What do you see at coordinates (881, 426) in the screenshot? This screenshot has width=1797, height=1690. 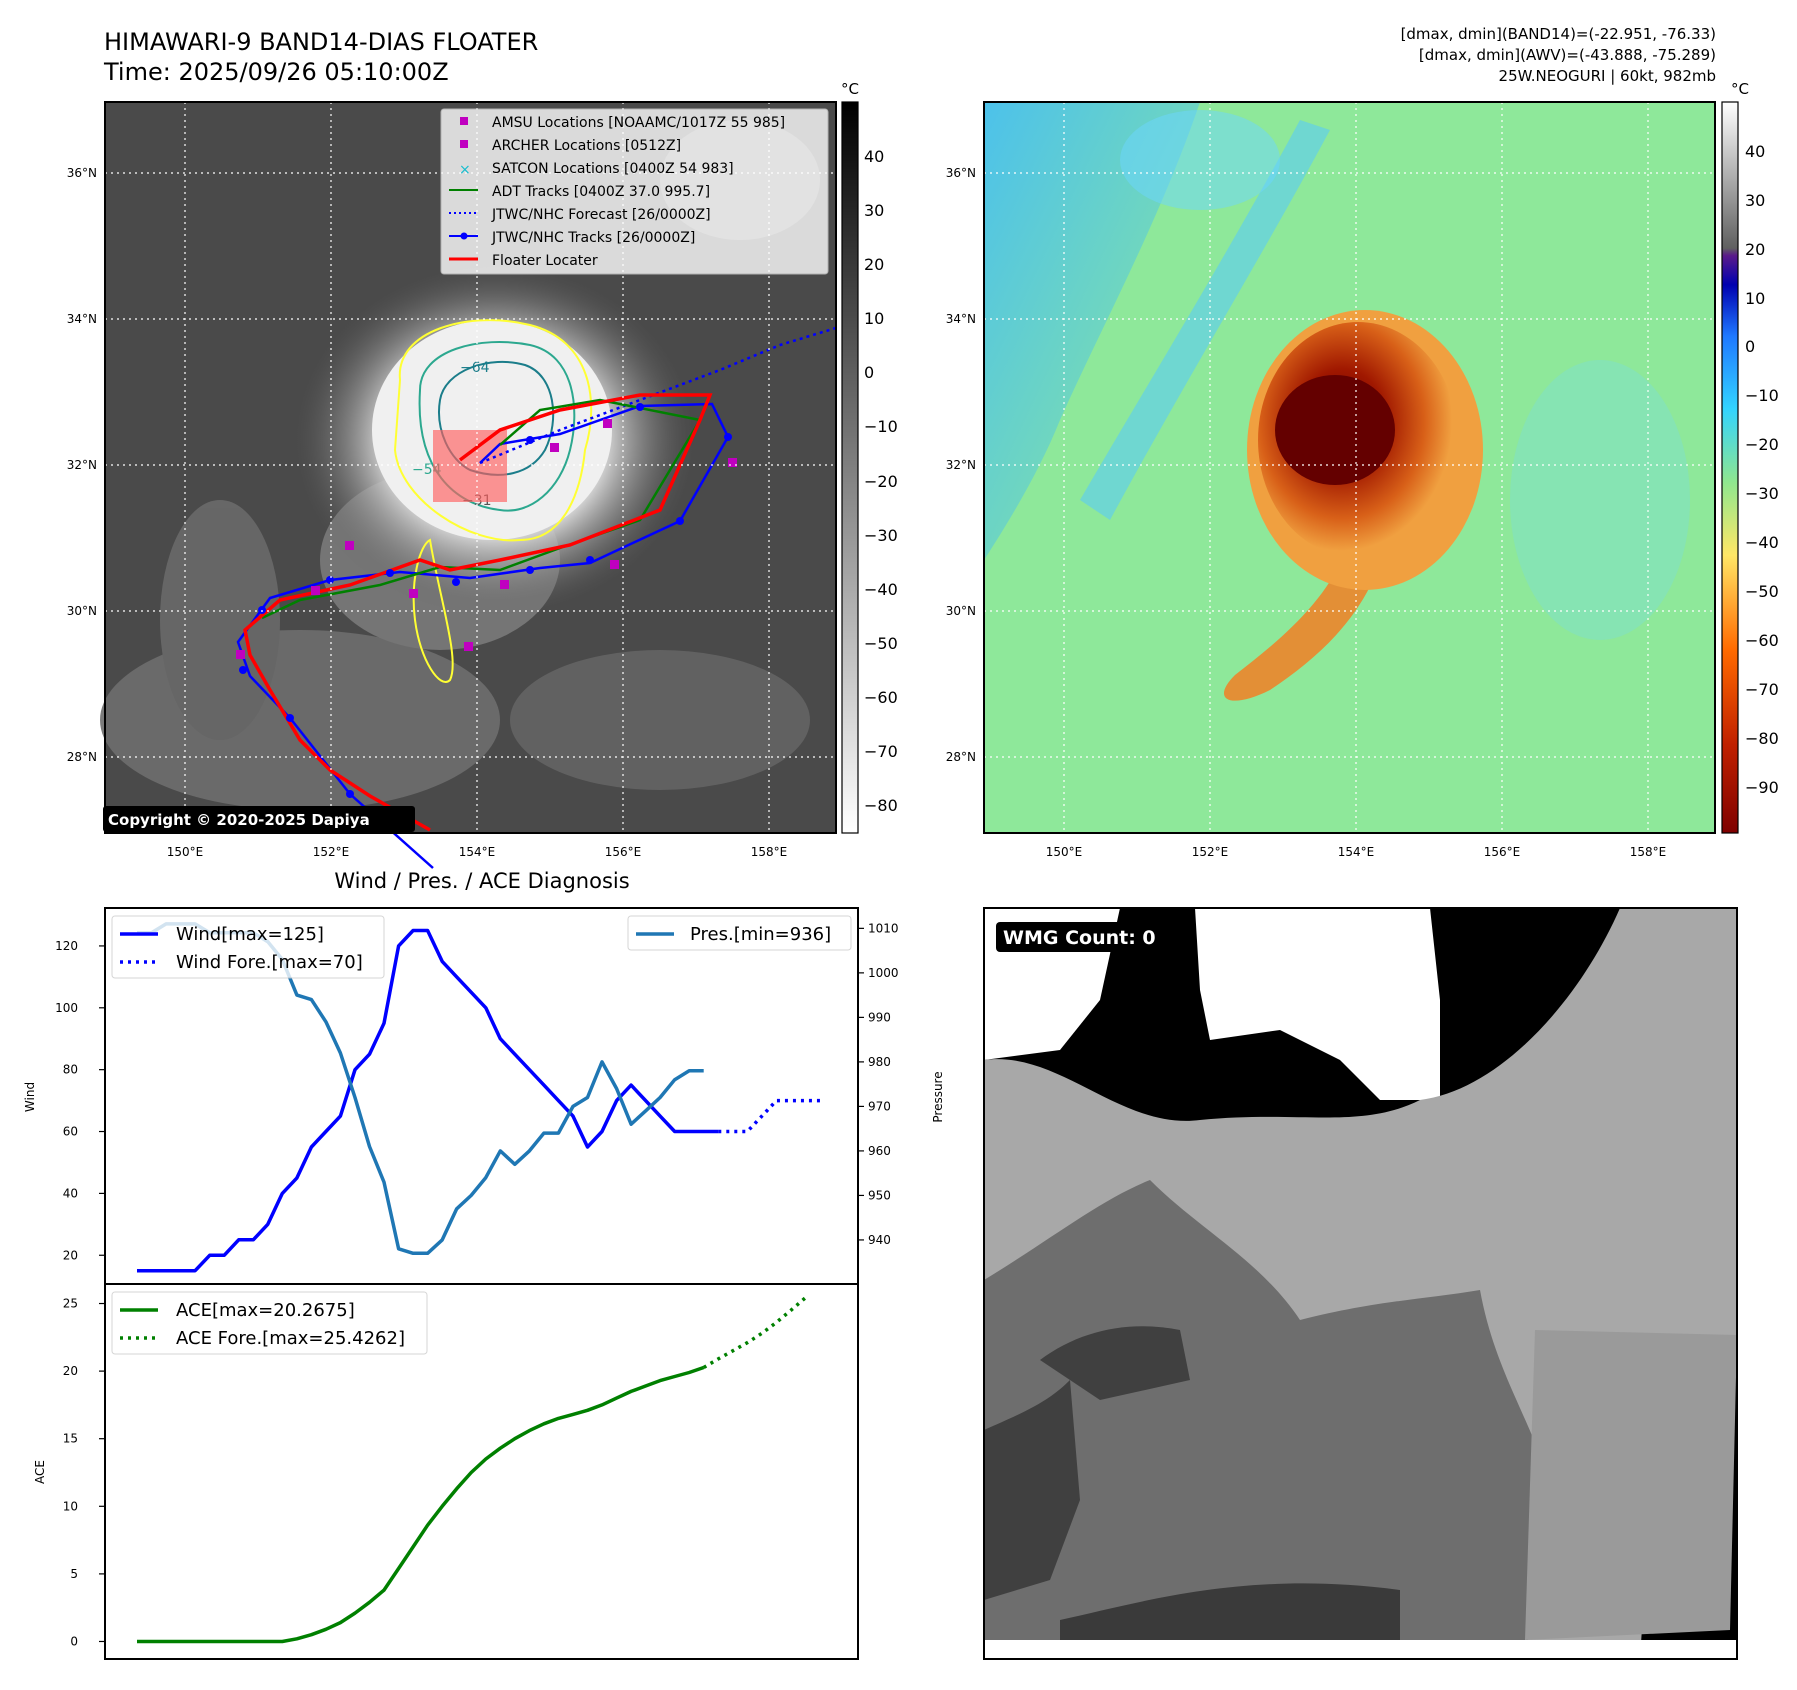 I see `colorbar-tick: −10` at bounding box center [881, 426].